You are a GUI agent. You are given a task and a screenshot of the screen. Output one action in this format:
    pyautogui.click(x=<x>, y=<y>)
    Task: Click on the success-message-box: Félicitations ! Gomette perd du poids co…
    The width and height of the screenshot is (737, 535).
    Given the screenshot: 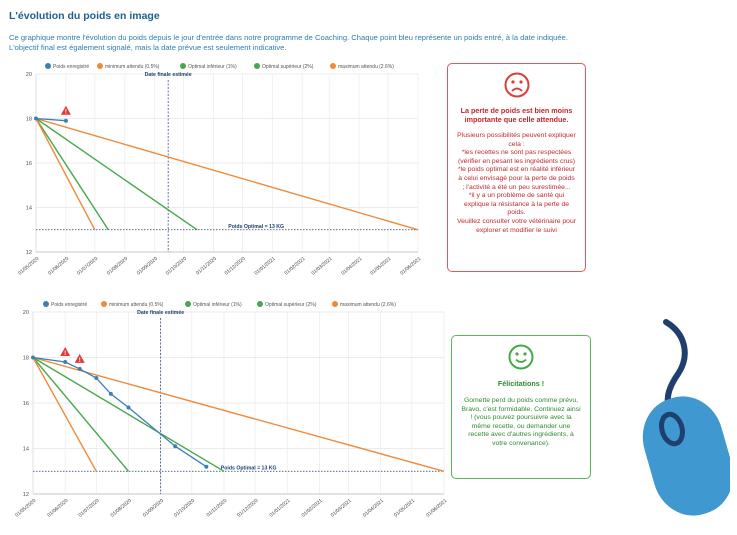 What is the action you would take?
    pyautogui.click(x=521, y=407)
    